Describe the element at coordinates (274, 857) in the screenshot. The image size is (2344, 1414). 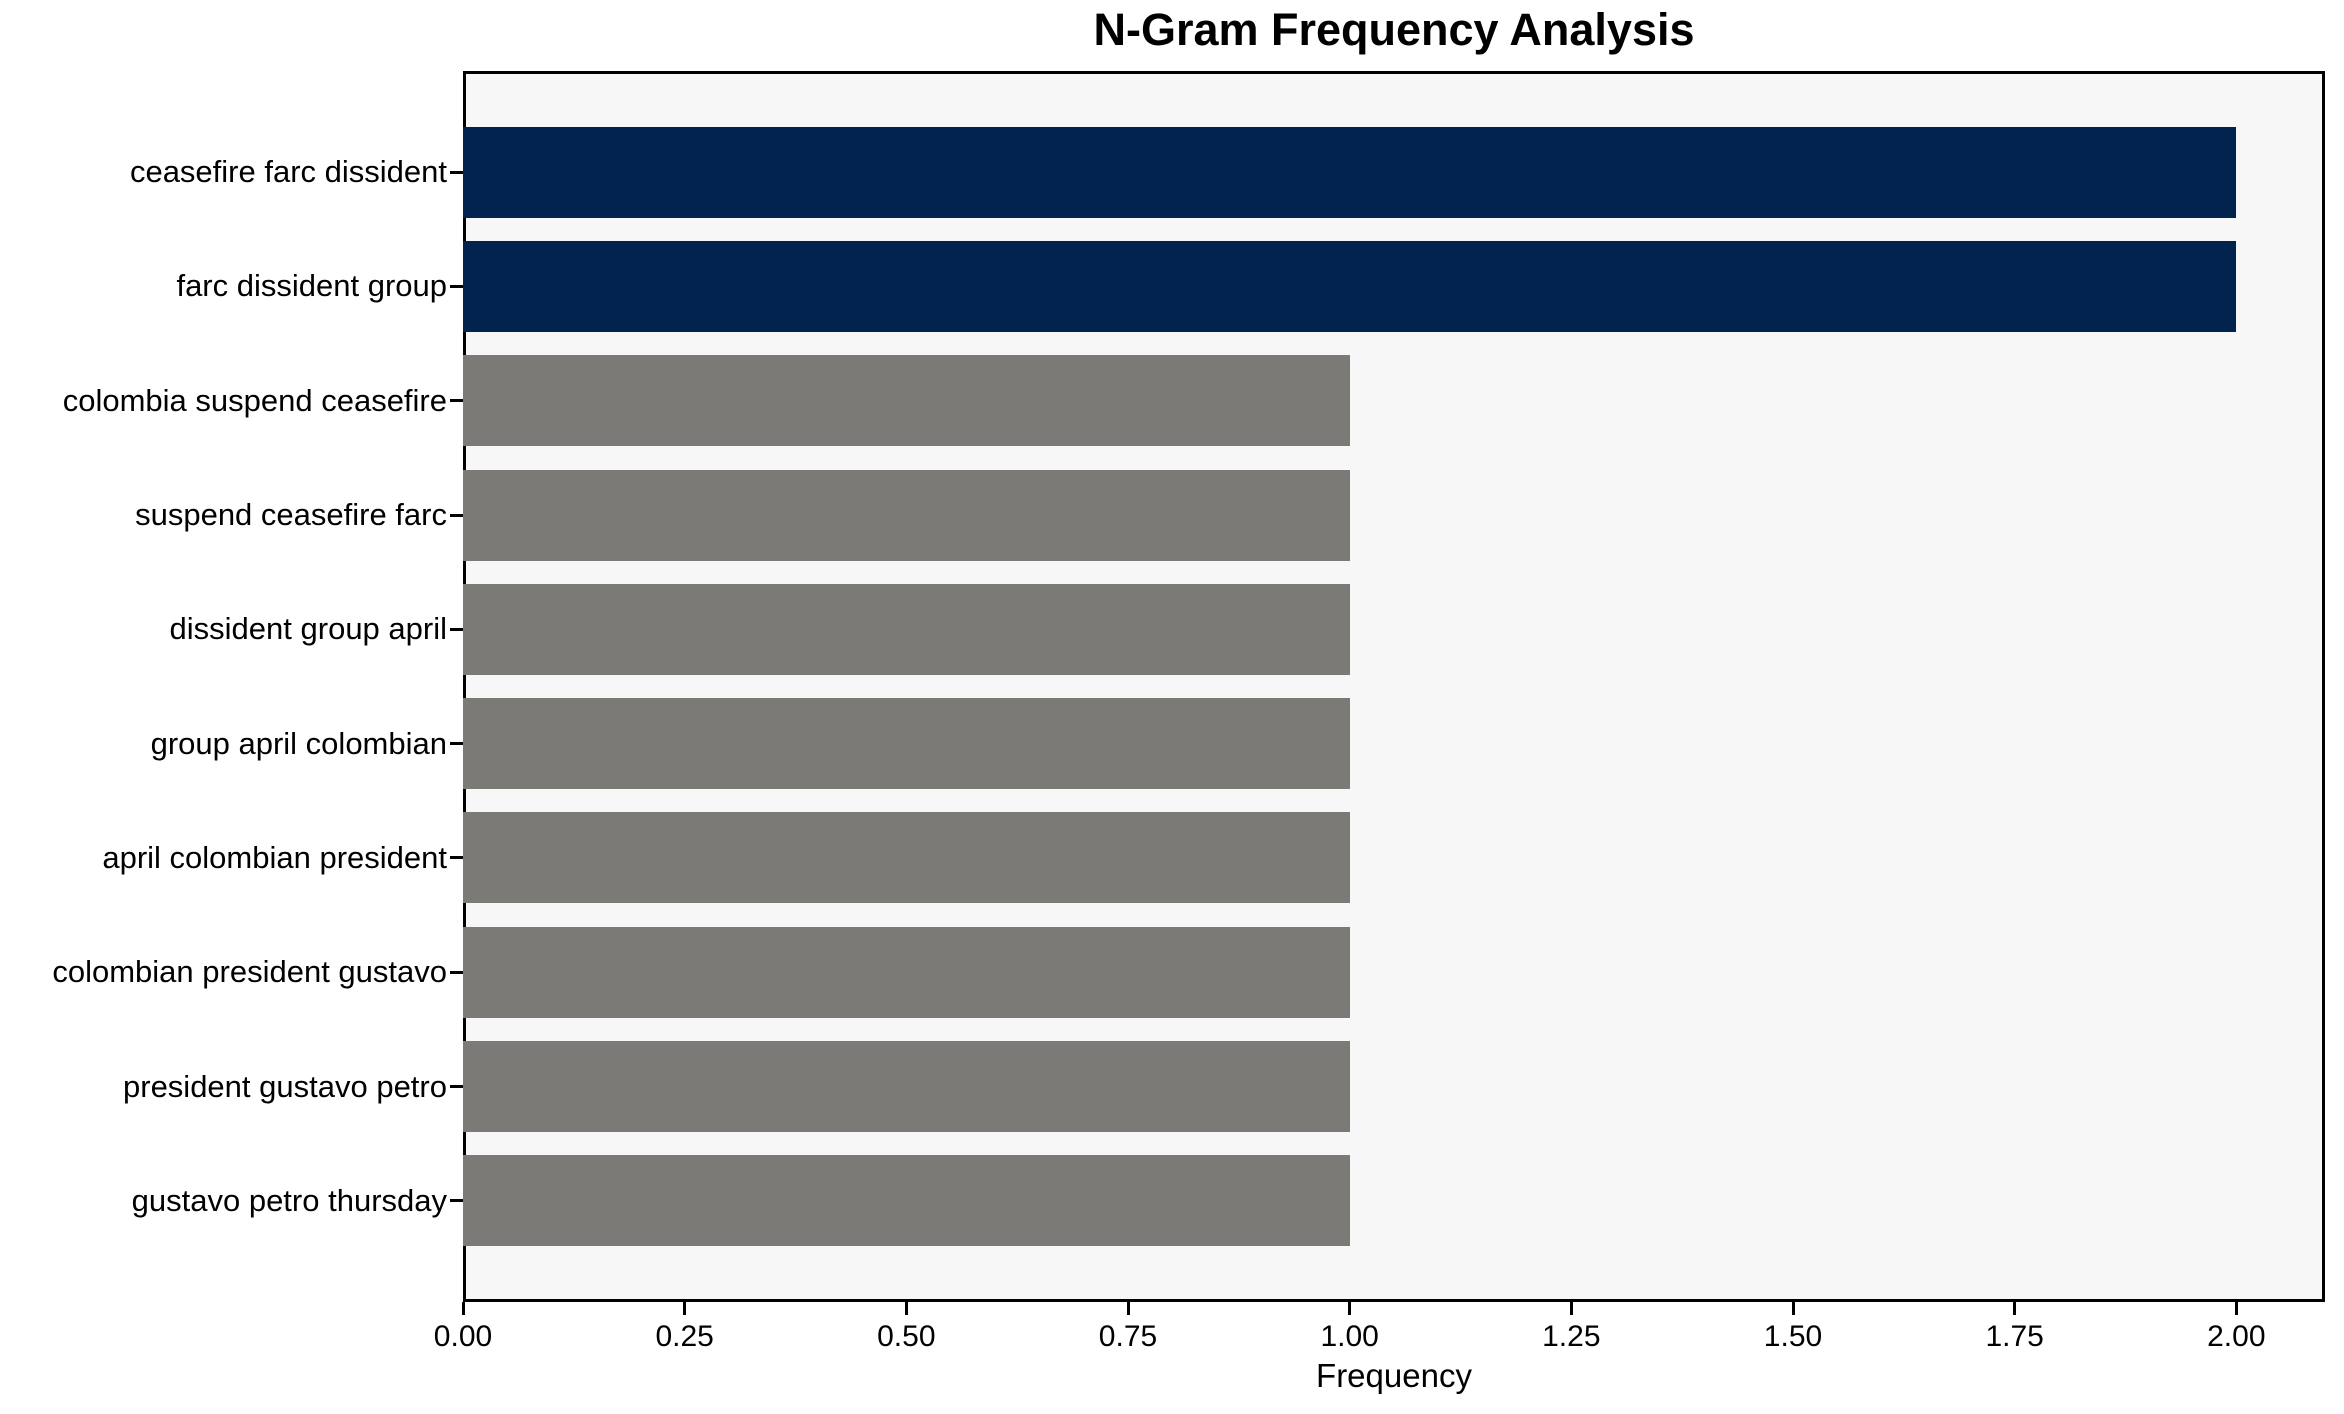
I see `y-axis-label: april colombian president` at that location.